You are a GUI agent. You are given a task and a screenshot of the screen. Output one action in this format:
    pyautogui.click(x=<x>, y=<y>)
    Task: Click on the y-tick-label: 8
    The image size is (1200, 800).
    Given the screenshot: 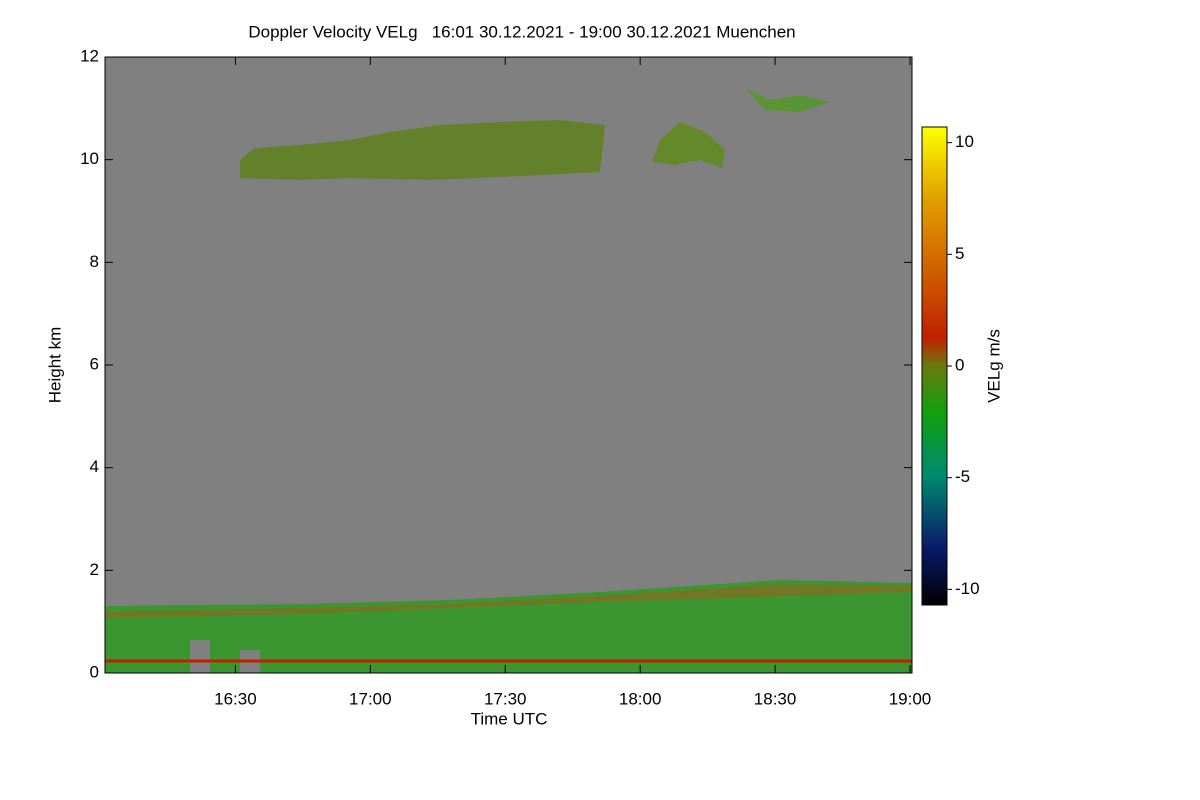 What is the action you would take?
    pyautogui.click(x=94, y=261)
    